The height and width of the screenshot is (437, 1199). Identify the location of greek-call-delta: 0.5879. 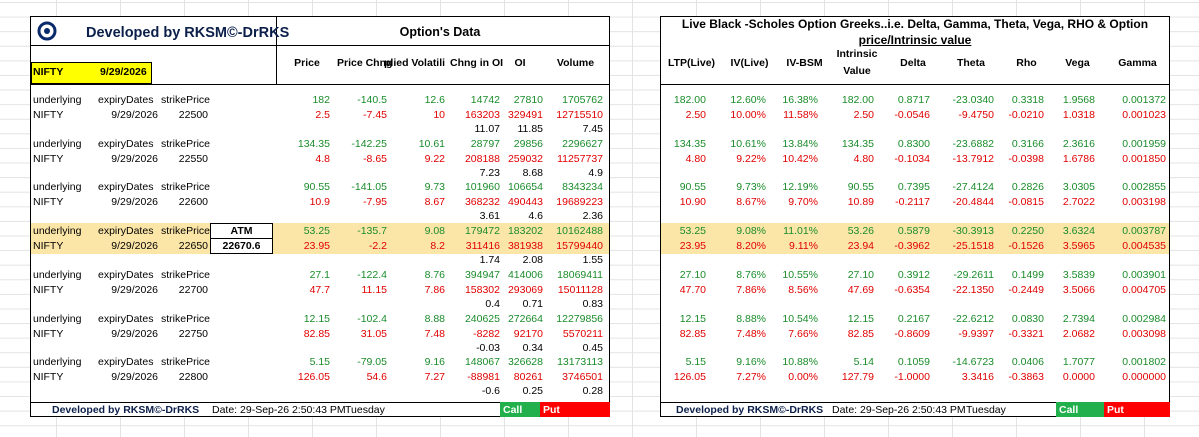
(913, 231).